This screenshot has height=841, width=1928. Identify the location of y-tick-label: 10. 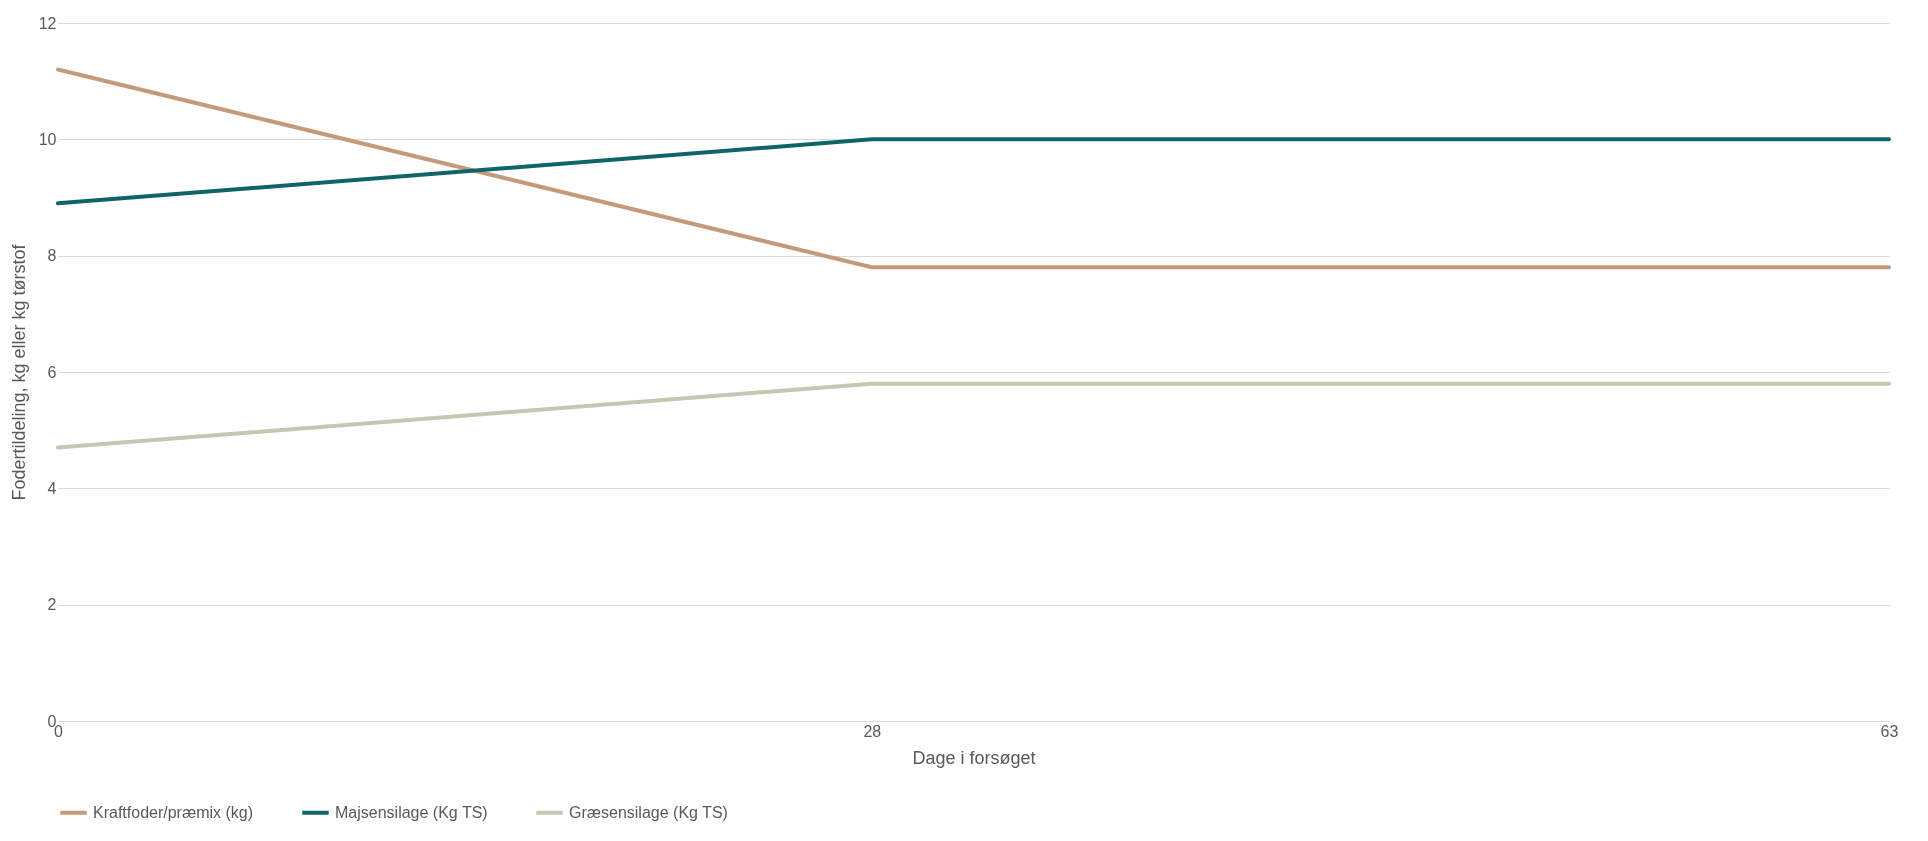
(47, 139).